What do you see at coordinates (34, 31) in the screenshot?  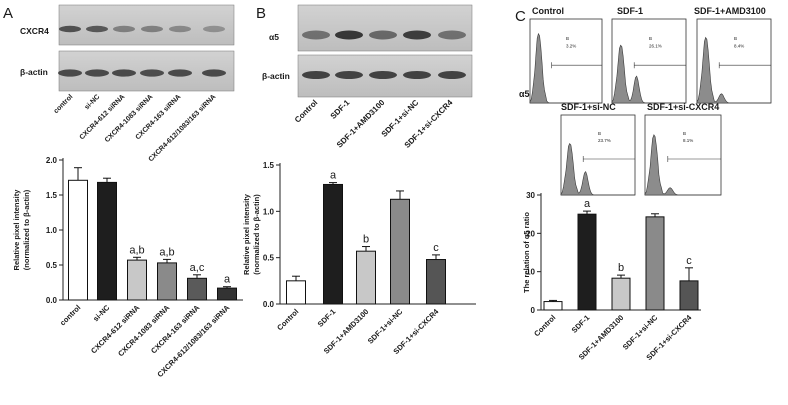 I see `blot-a-row-cxcr4: CXCR4` at bounding box center [34, 31].